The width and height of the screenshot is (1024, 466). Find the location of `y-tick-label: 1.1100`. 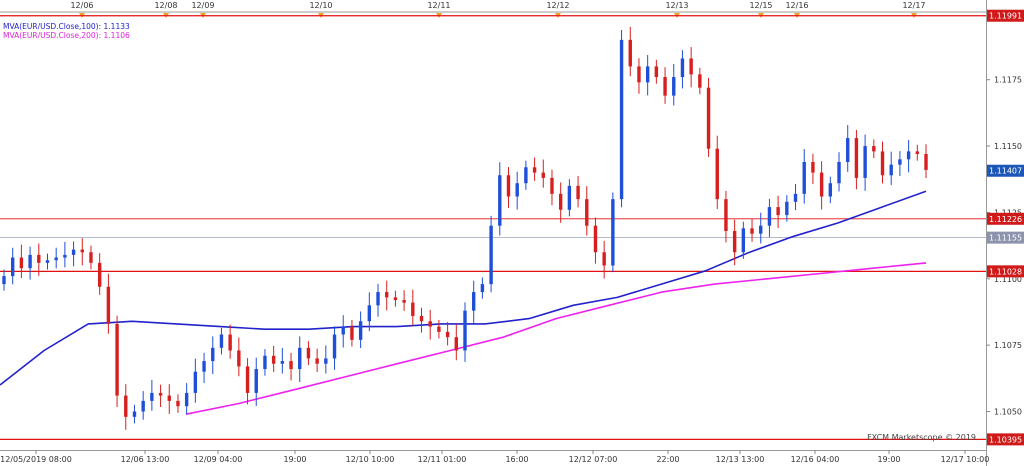

y-tick-label: 1.1100 is located at coordinates (1008, 279).